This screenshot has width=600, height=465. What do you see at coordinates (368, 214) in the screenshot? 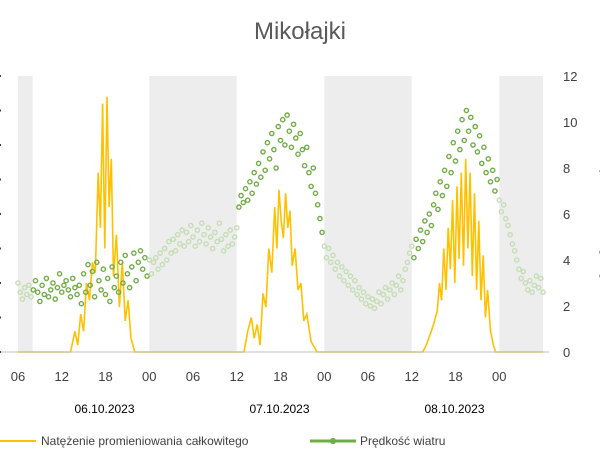
I see `night-band` at bounding box center [368, 214].